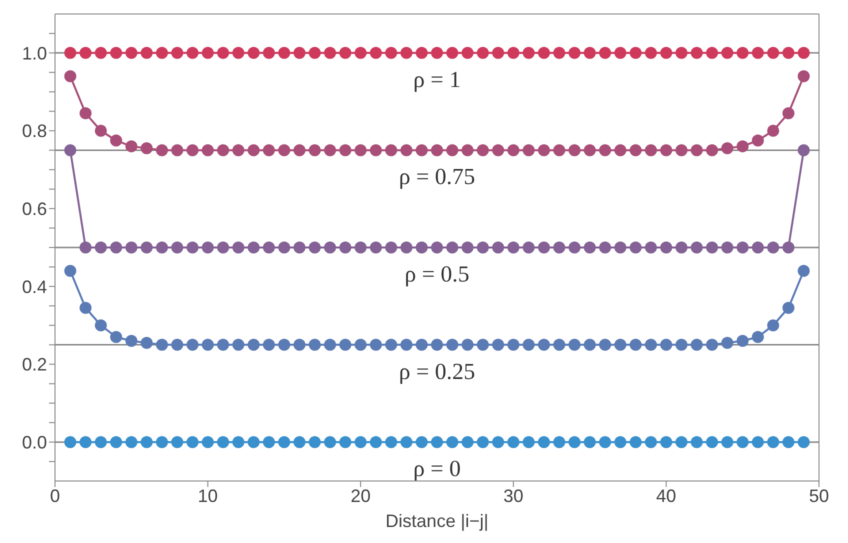 The image size is (848, 543). Describe the element at coordinates (55, 496) in the screenshot. I see `x-tick-label: 0` at that location.